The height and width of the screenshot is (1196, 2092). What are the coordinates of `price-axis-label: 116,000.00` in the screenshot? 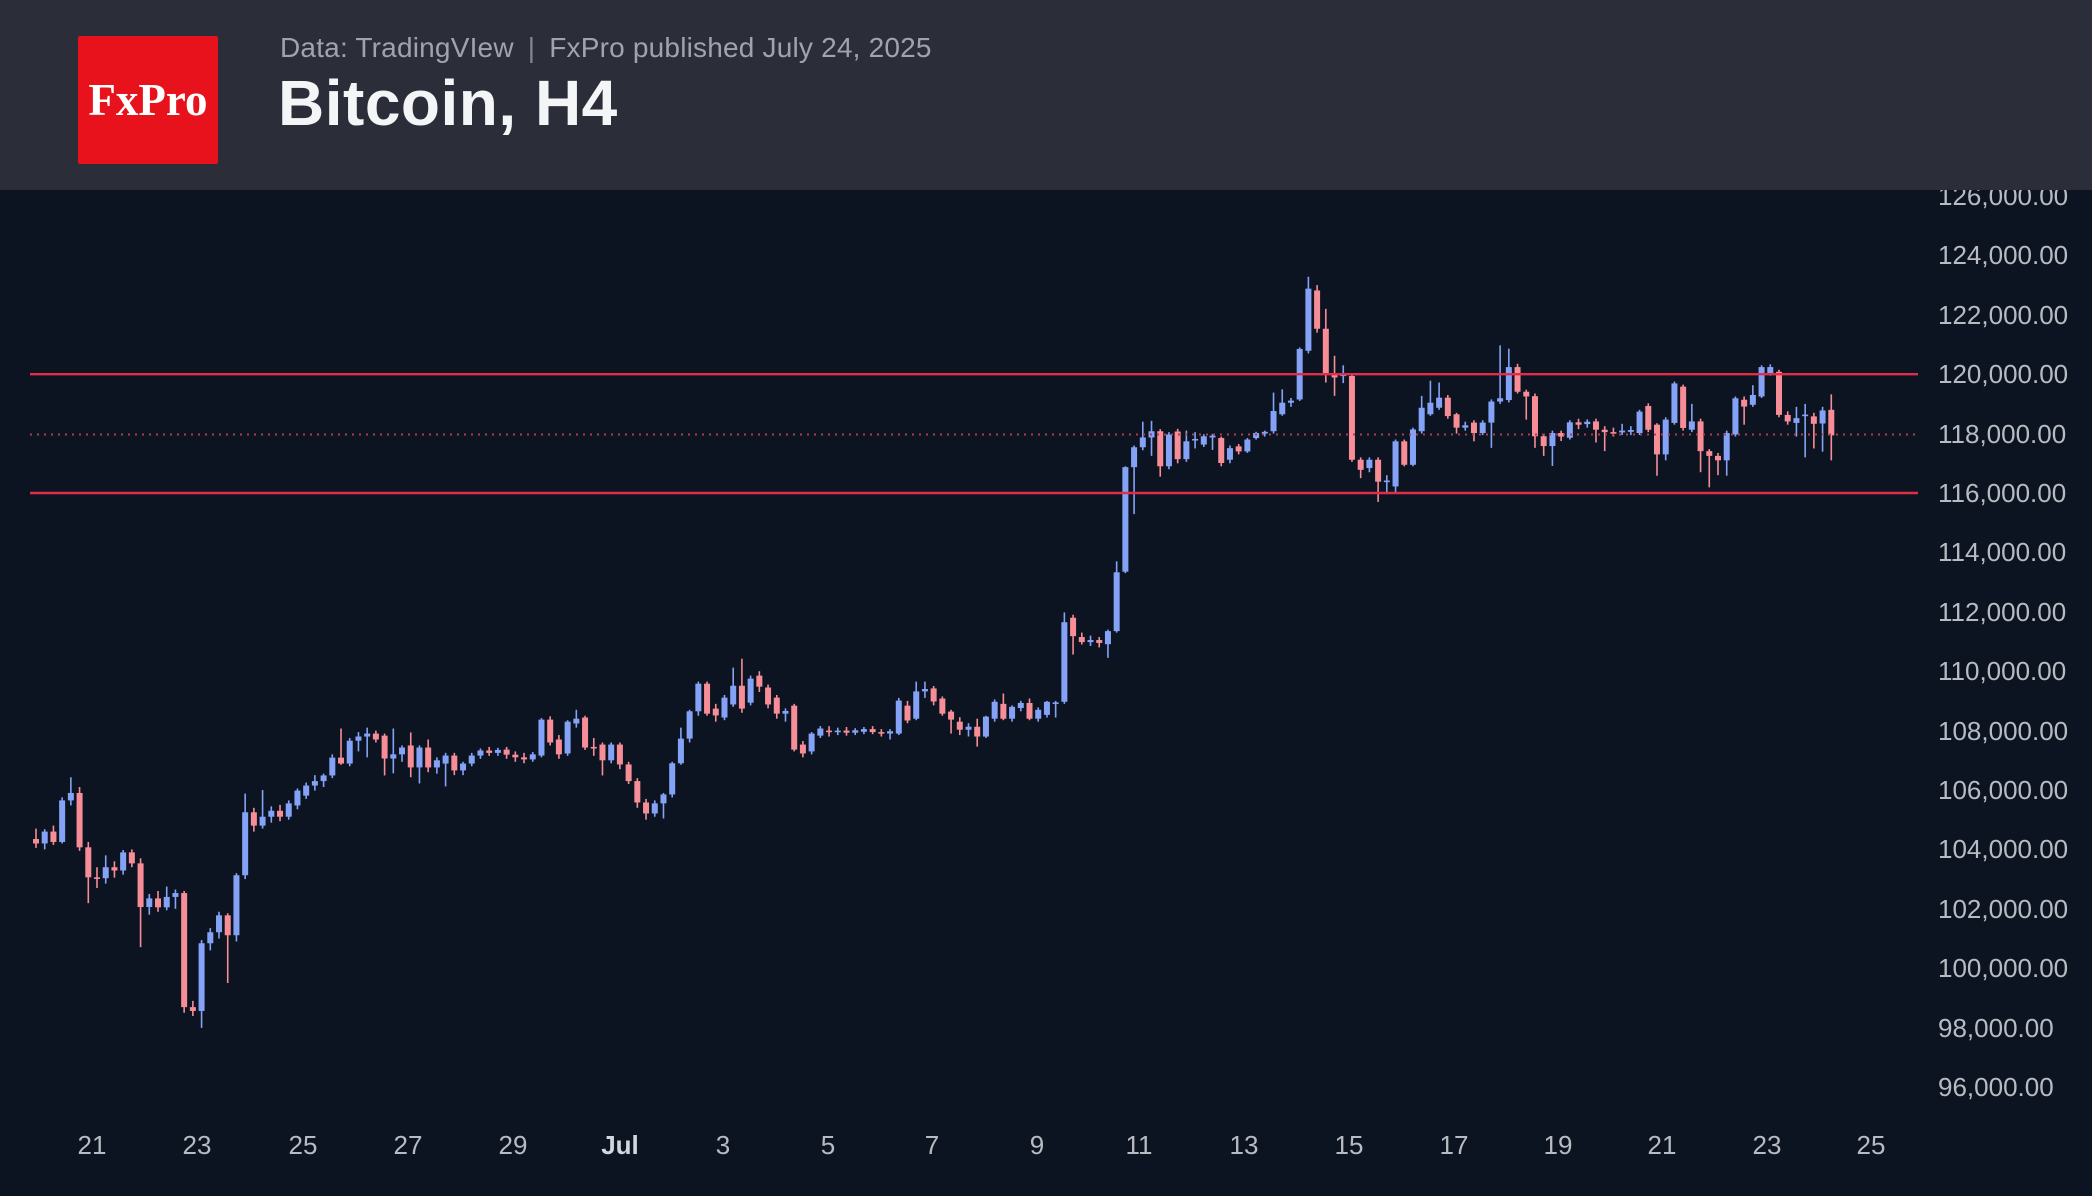 It's located at (2002, 493).